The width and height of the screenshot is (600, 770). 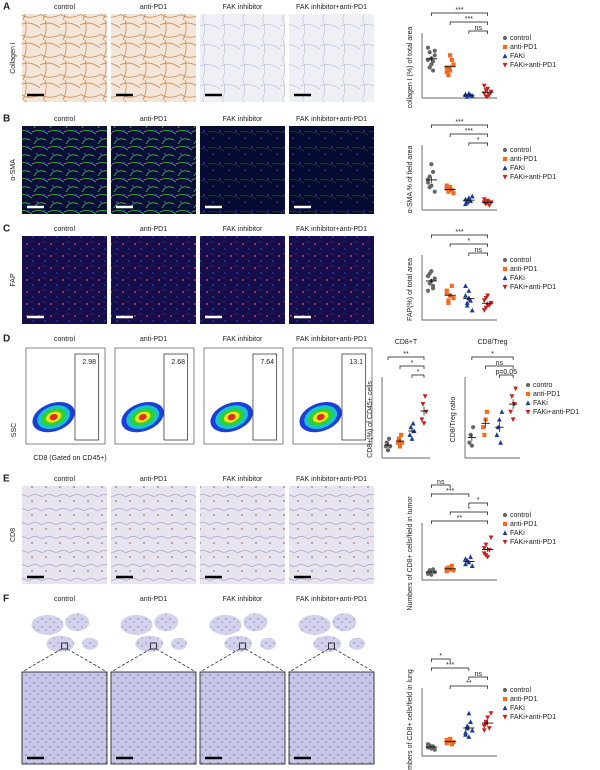 What do you see at coordinates (478, 140) in the screenshot?
I see `sig-label: *` at bounding box center [478, 140].